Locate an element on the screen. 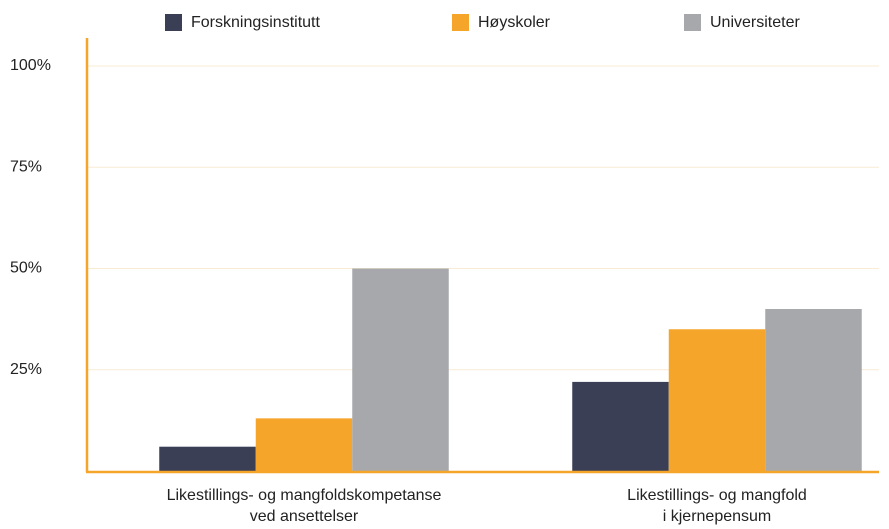 Image resolution: width=889 pixels, height=529 pixels. y-tick-label: 50% is located at coordinates (26, 268).